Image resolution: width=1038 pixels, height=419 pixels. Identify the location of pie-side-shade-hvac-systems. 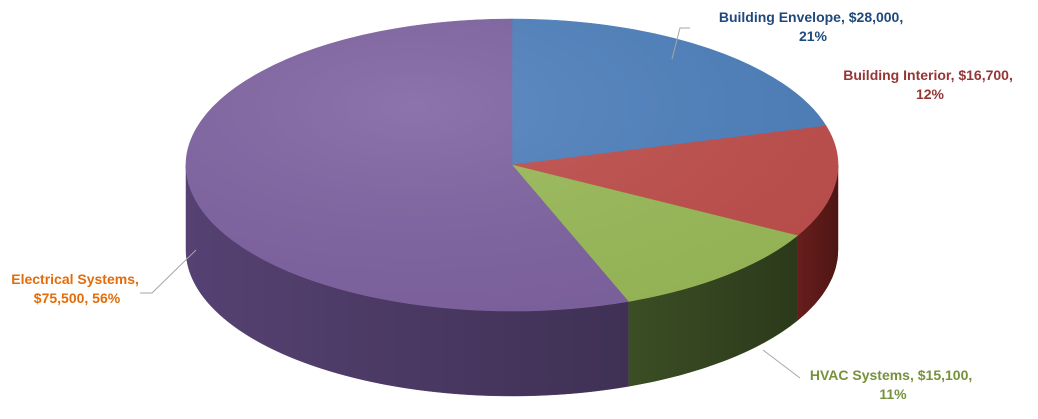
(713, 311).